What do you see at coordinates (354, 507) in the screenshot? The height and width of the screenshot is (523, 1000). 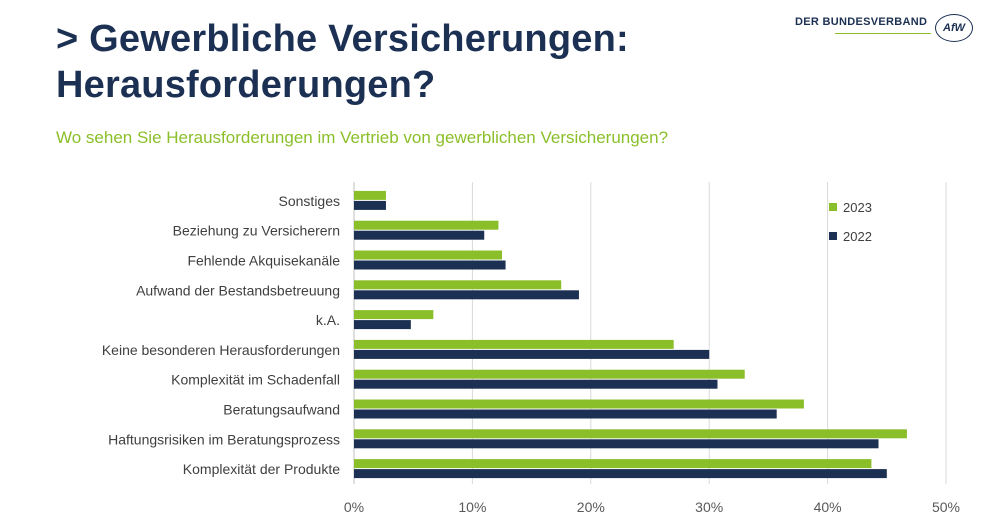 I see `x-tick-label: 0%` at bounding box center [354, 507].